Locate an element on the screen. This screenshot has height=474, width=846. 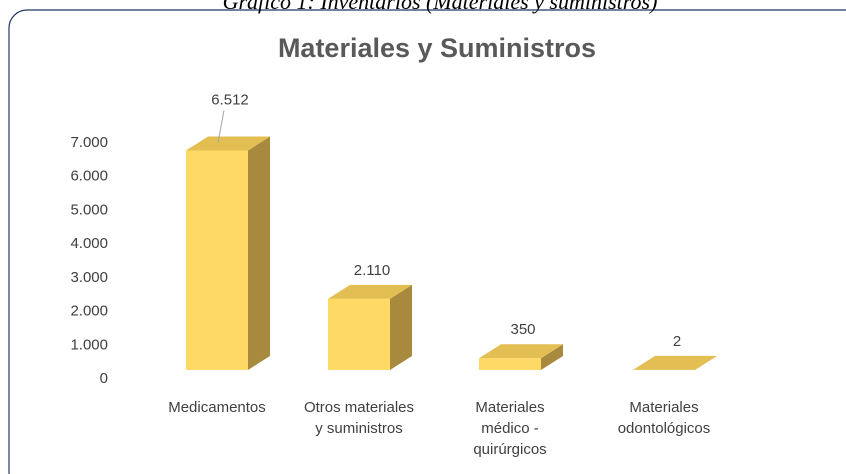
value-label: 2.110 is located at coordinates (372, 270).